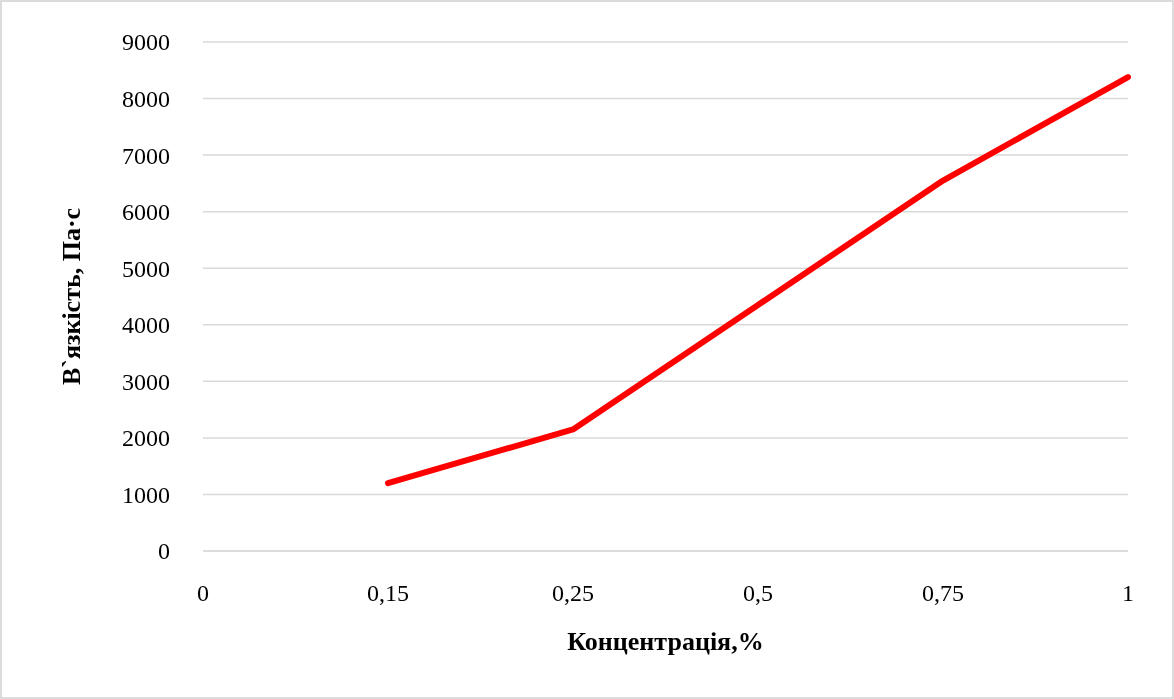 Image resolution: width=1174 pixels, height=699 pixels. Describe the element at coordinates (943, 593) in the screenshot. I see `x-tick-label: 0,75` at that location.